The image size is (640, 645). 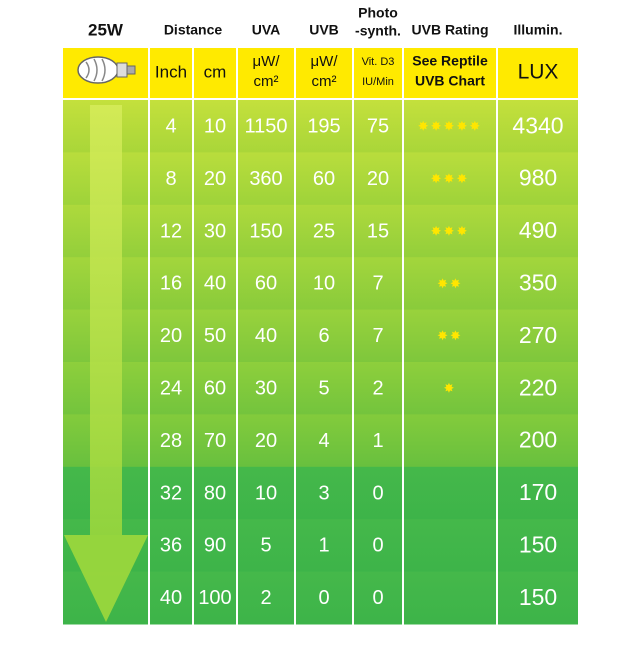 What do you see at coordinates (323, 598) in the screenshot?
I see `cell-value: 0` at bounding box center [323, 598].